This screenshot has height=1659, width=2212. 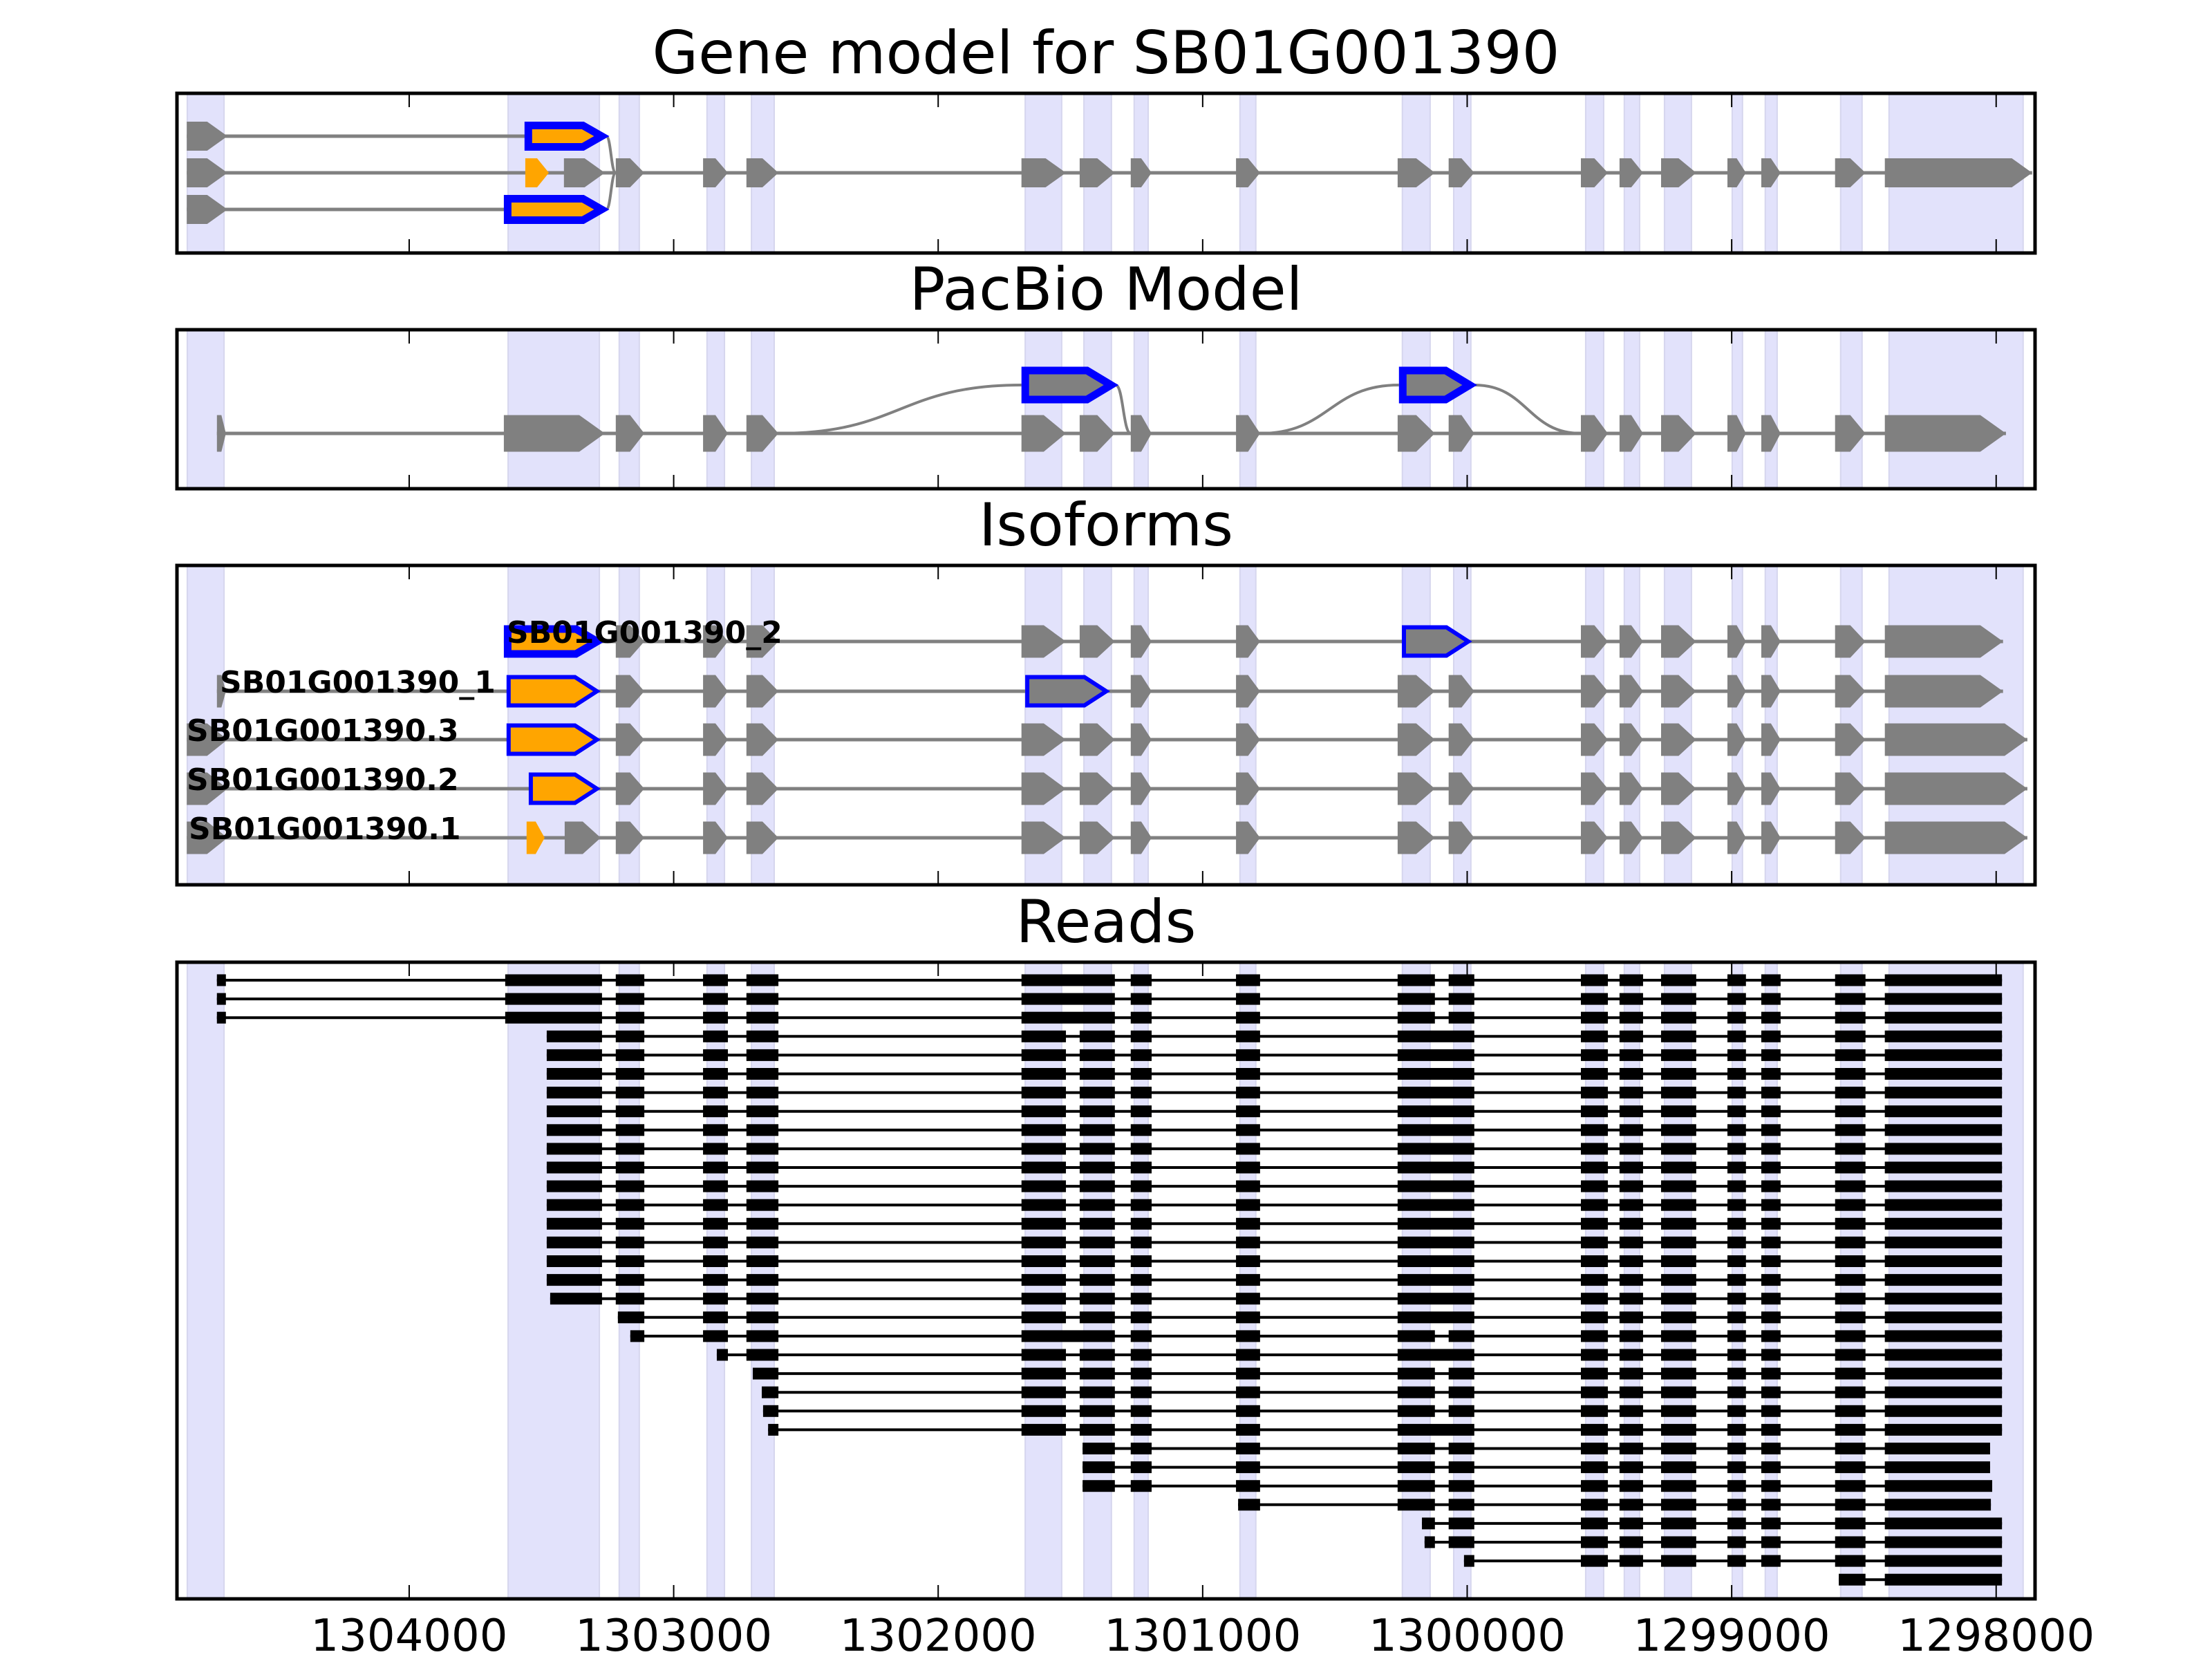 What do you see at coordinates (1106, 409) in the screenshot?
I see `pacbio-axes-frame` at bounding box center [1106, 409].